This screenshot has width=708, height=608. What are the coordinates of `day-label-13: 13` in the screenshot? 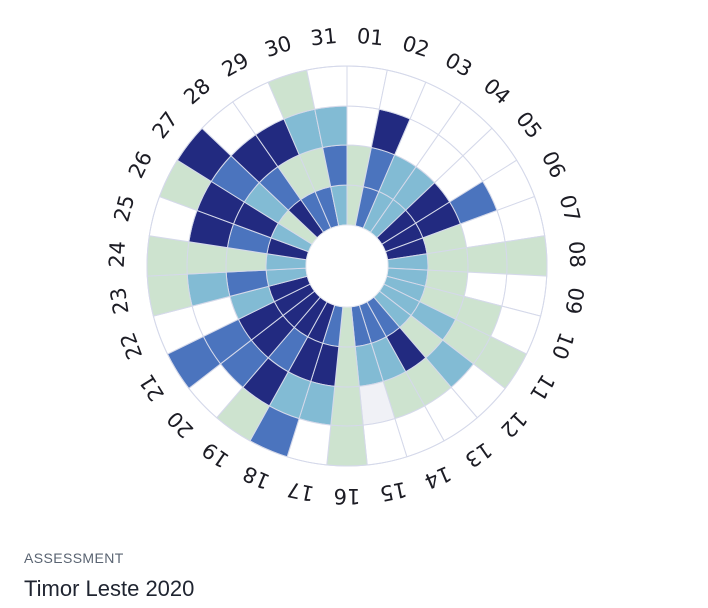 It's located at (479, 454).